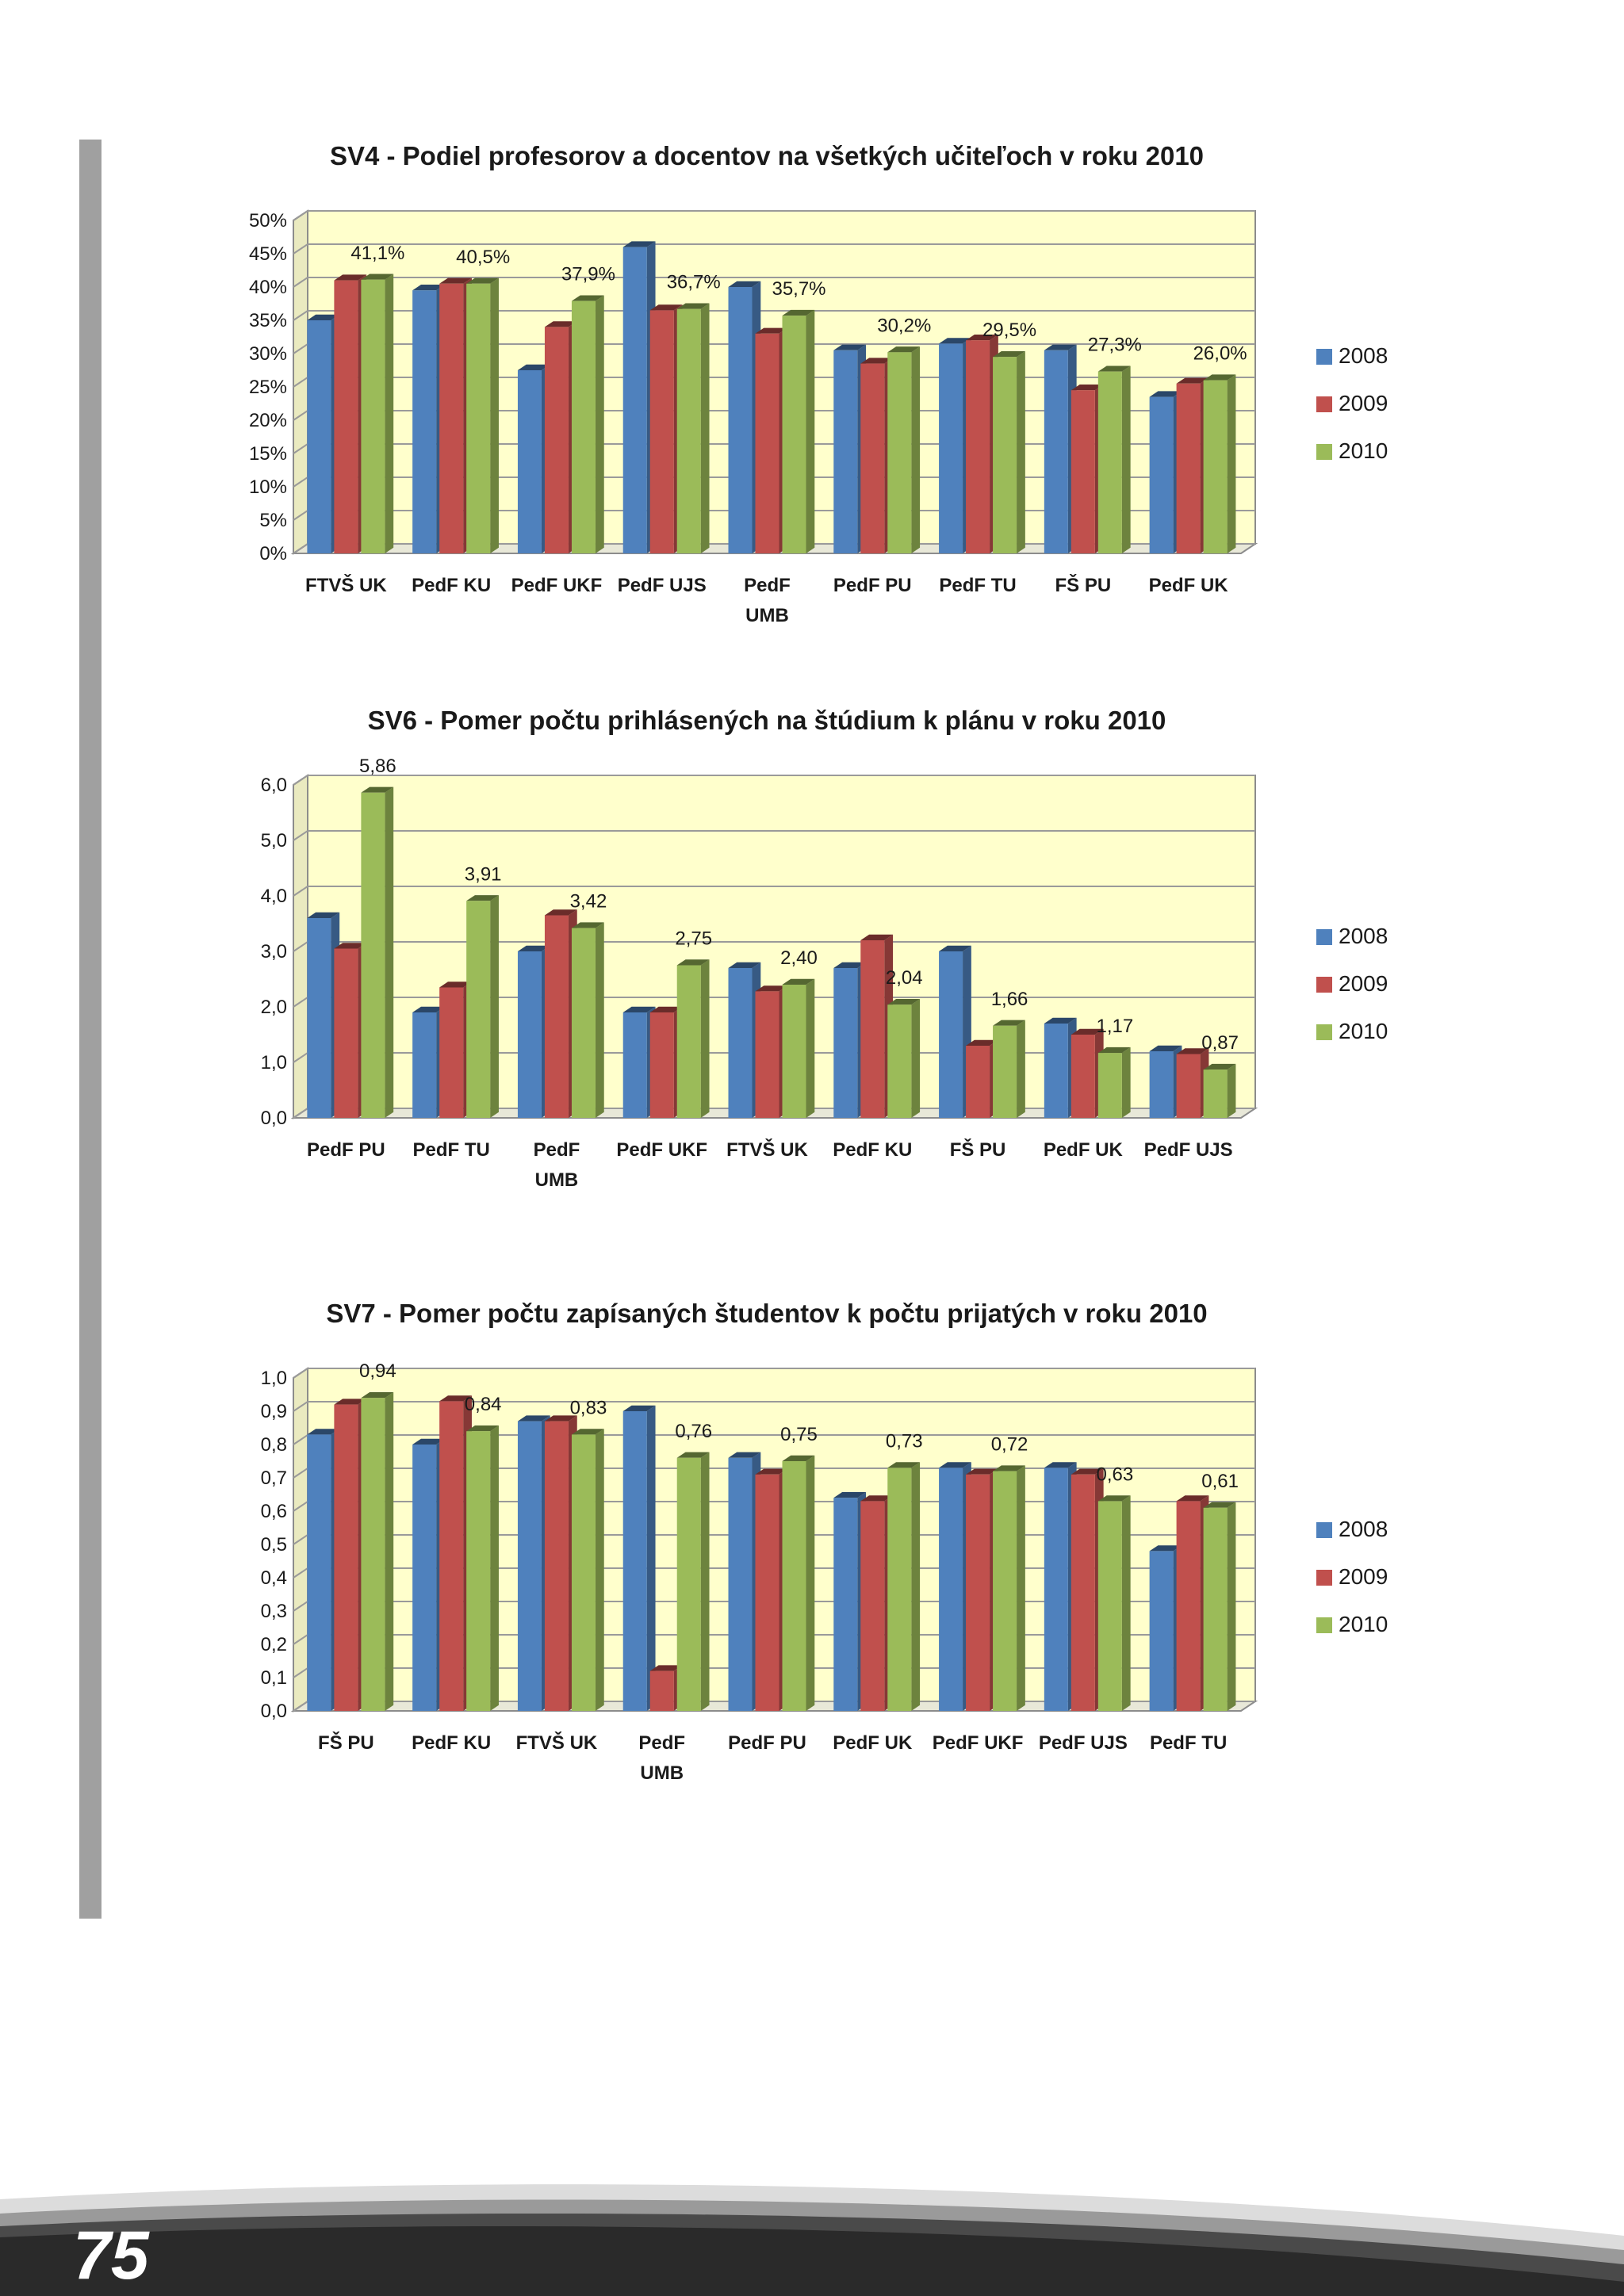 The image size is (1624, 2296). What do you see at coordinates (274, 951) in the screenshot?
I see `y-tick-label: 3,0` at bounding box center [274, 951].